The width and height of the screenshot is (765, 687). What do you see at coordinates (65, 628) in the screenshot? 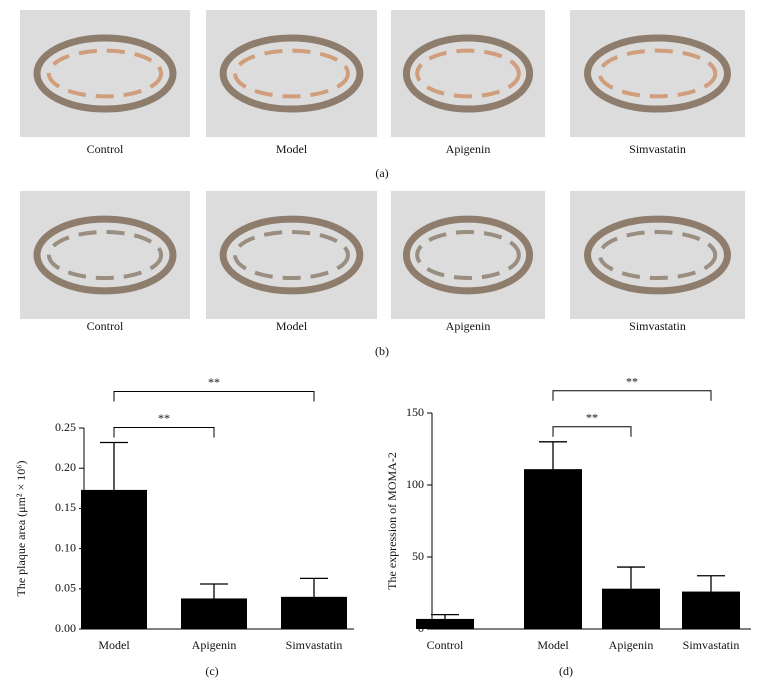
I see `y-tick-label: 0.00` at bounding box center [65, 628].